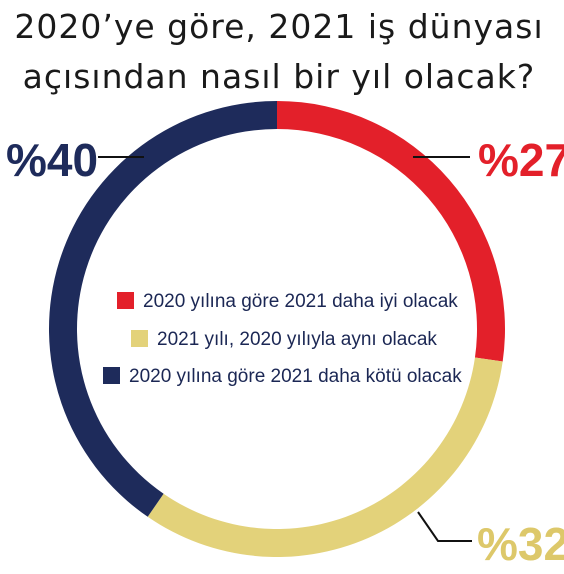 The height and width of the screenshot is (574, 564). What do you see at coordinates (521, 160) in the screenshot?
I see `slice-label-better: %27` at bounding box center [521, 160].